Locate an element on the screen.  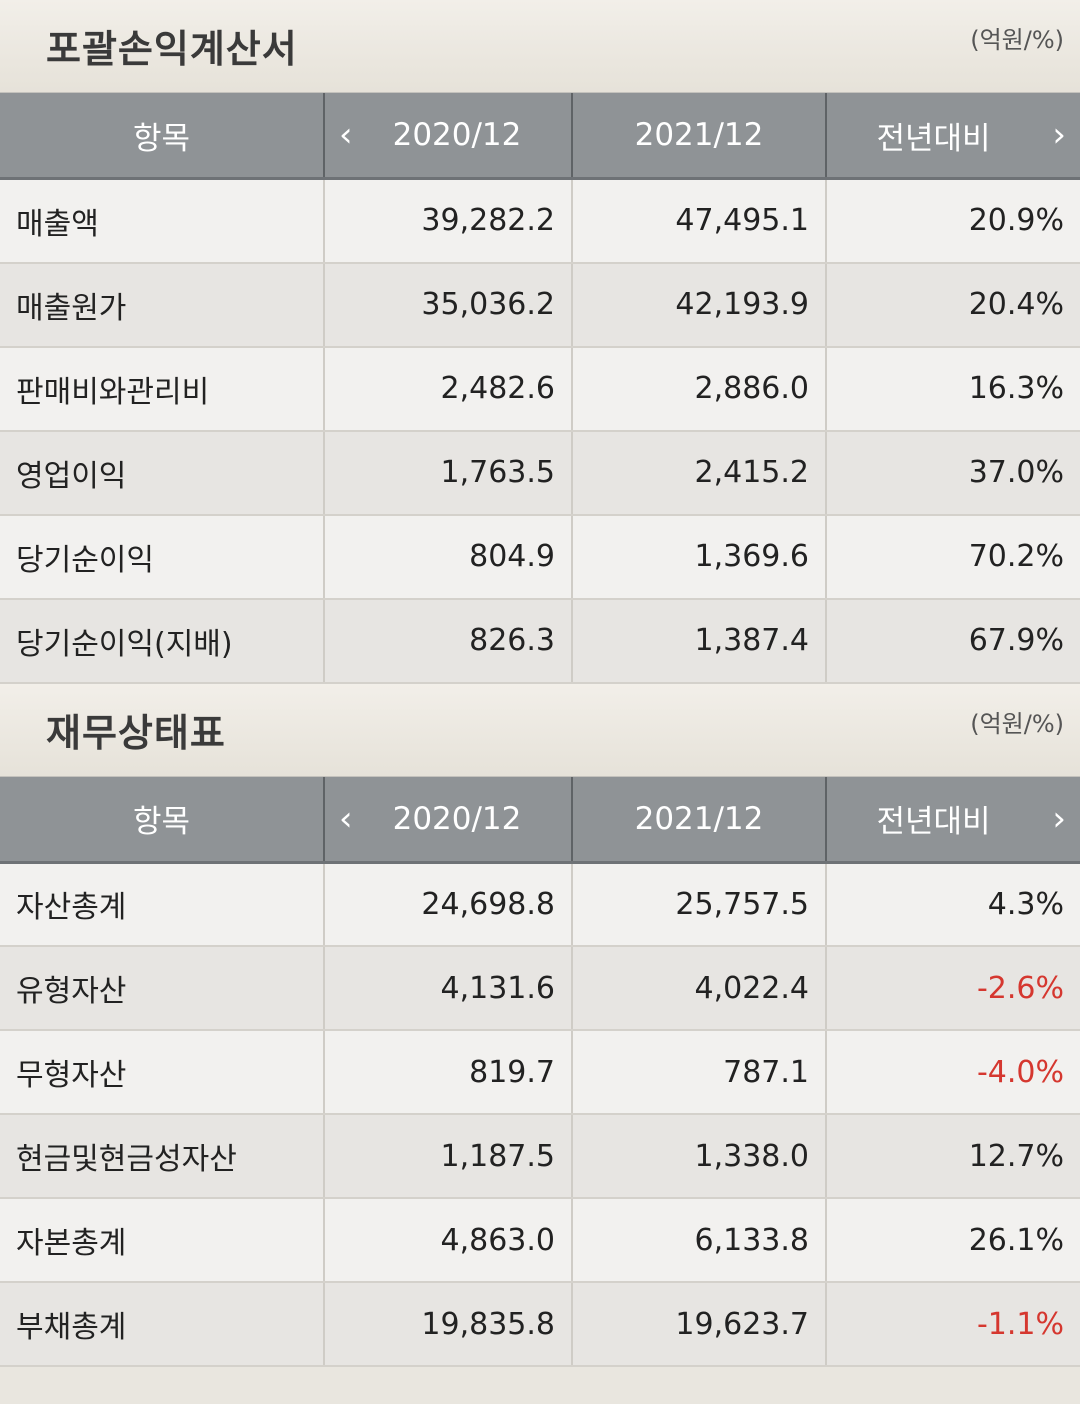
value-year1: 19,835.8 is located at coordinates (448, 1324).